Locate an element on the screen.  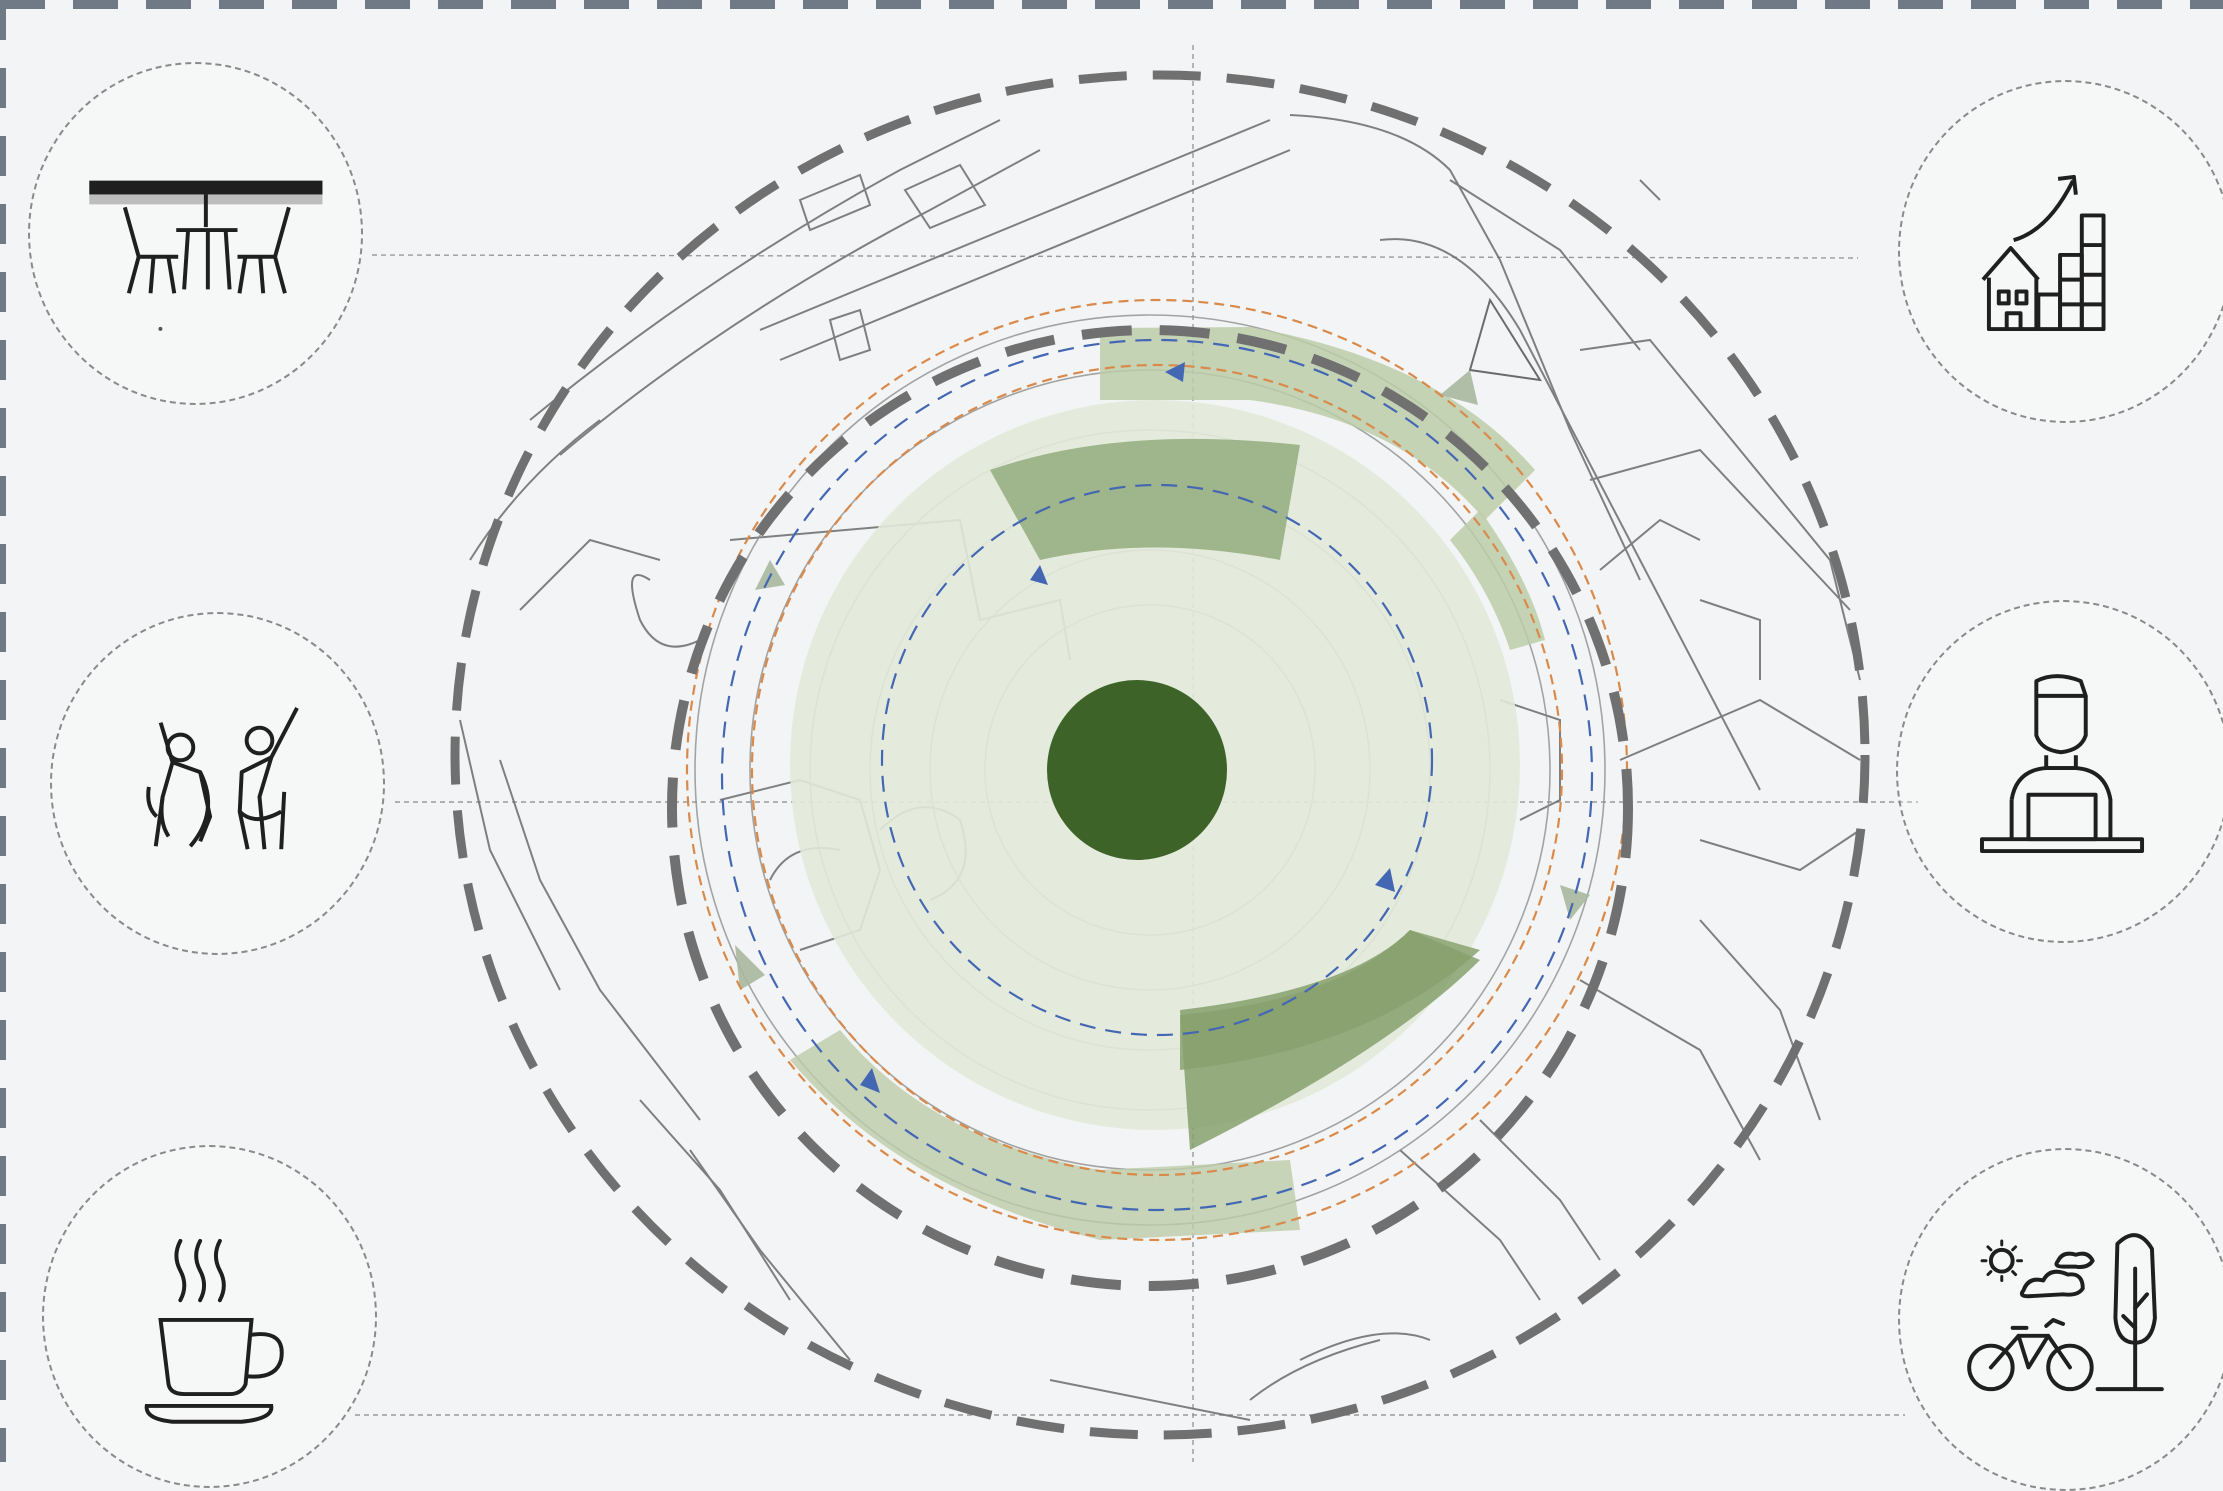
bike-and-nature-icon is located at coordinates (2065, 1312).